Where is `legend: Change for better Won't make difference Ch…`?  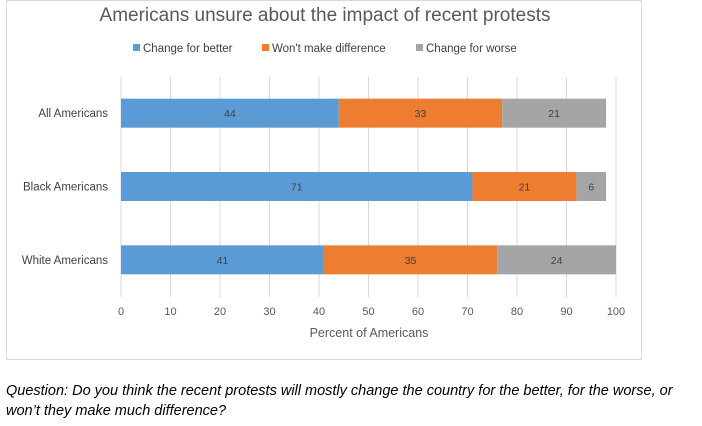 legend: Change for better Won't make difference Ch… is located at coordinates (325, 49).